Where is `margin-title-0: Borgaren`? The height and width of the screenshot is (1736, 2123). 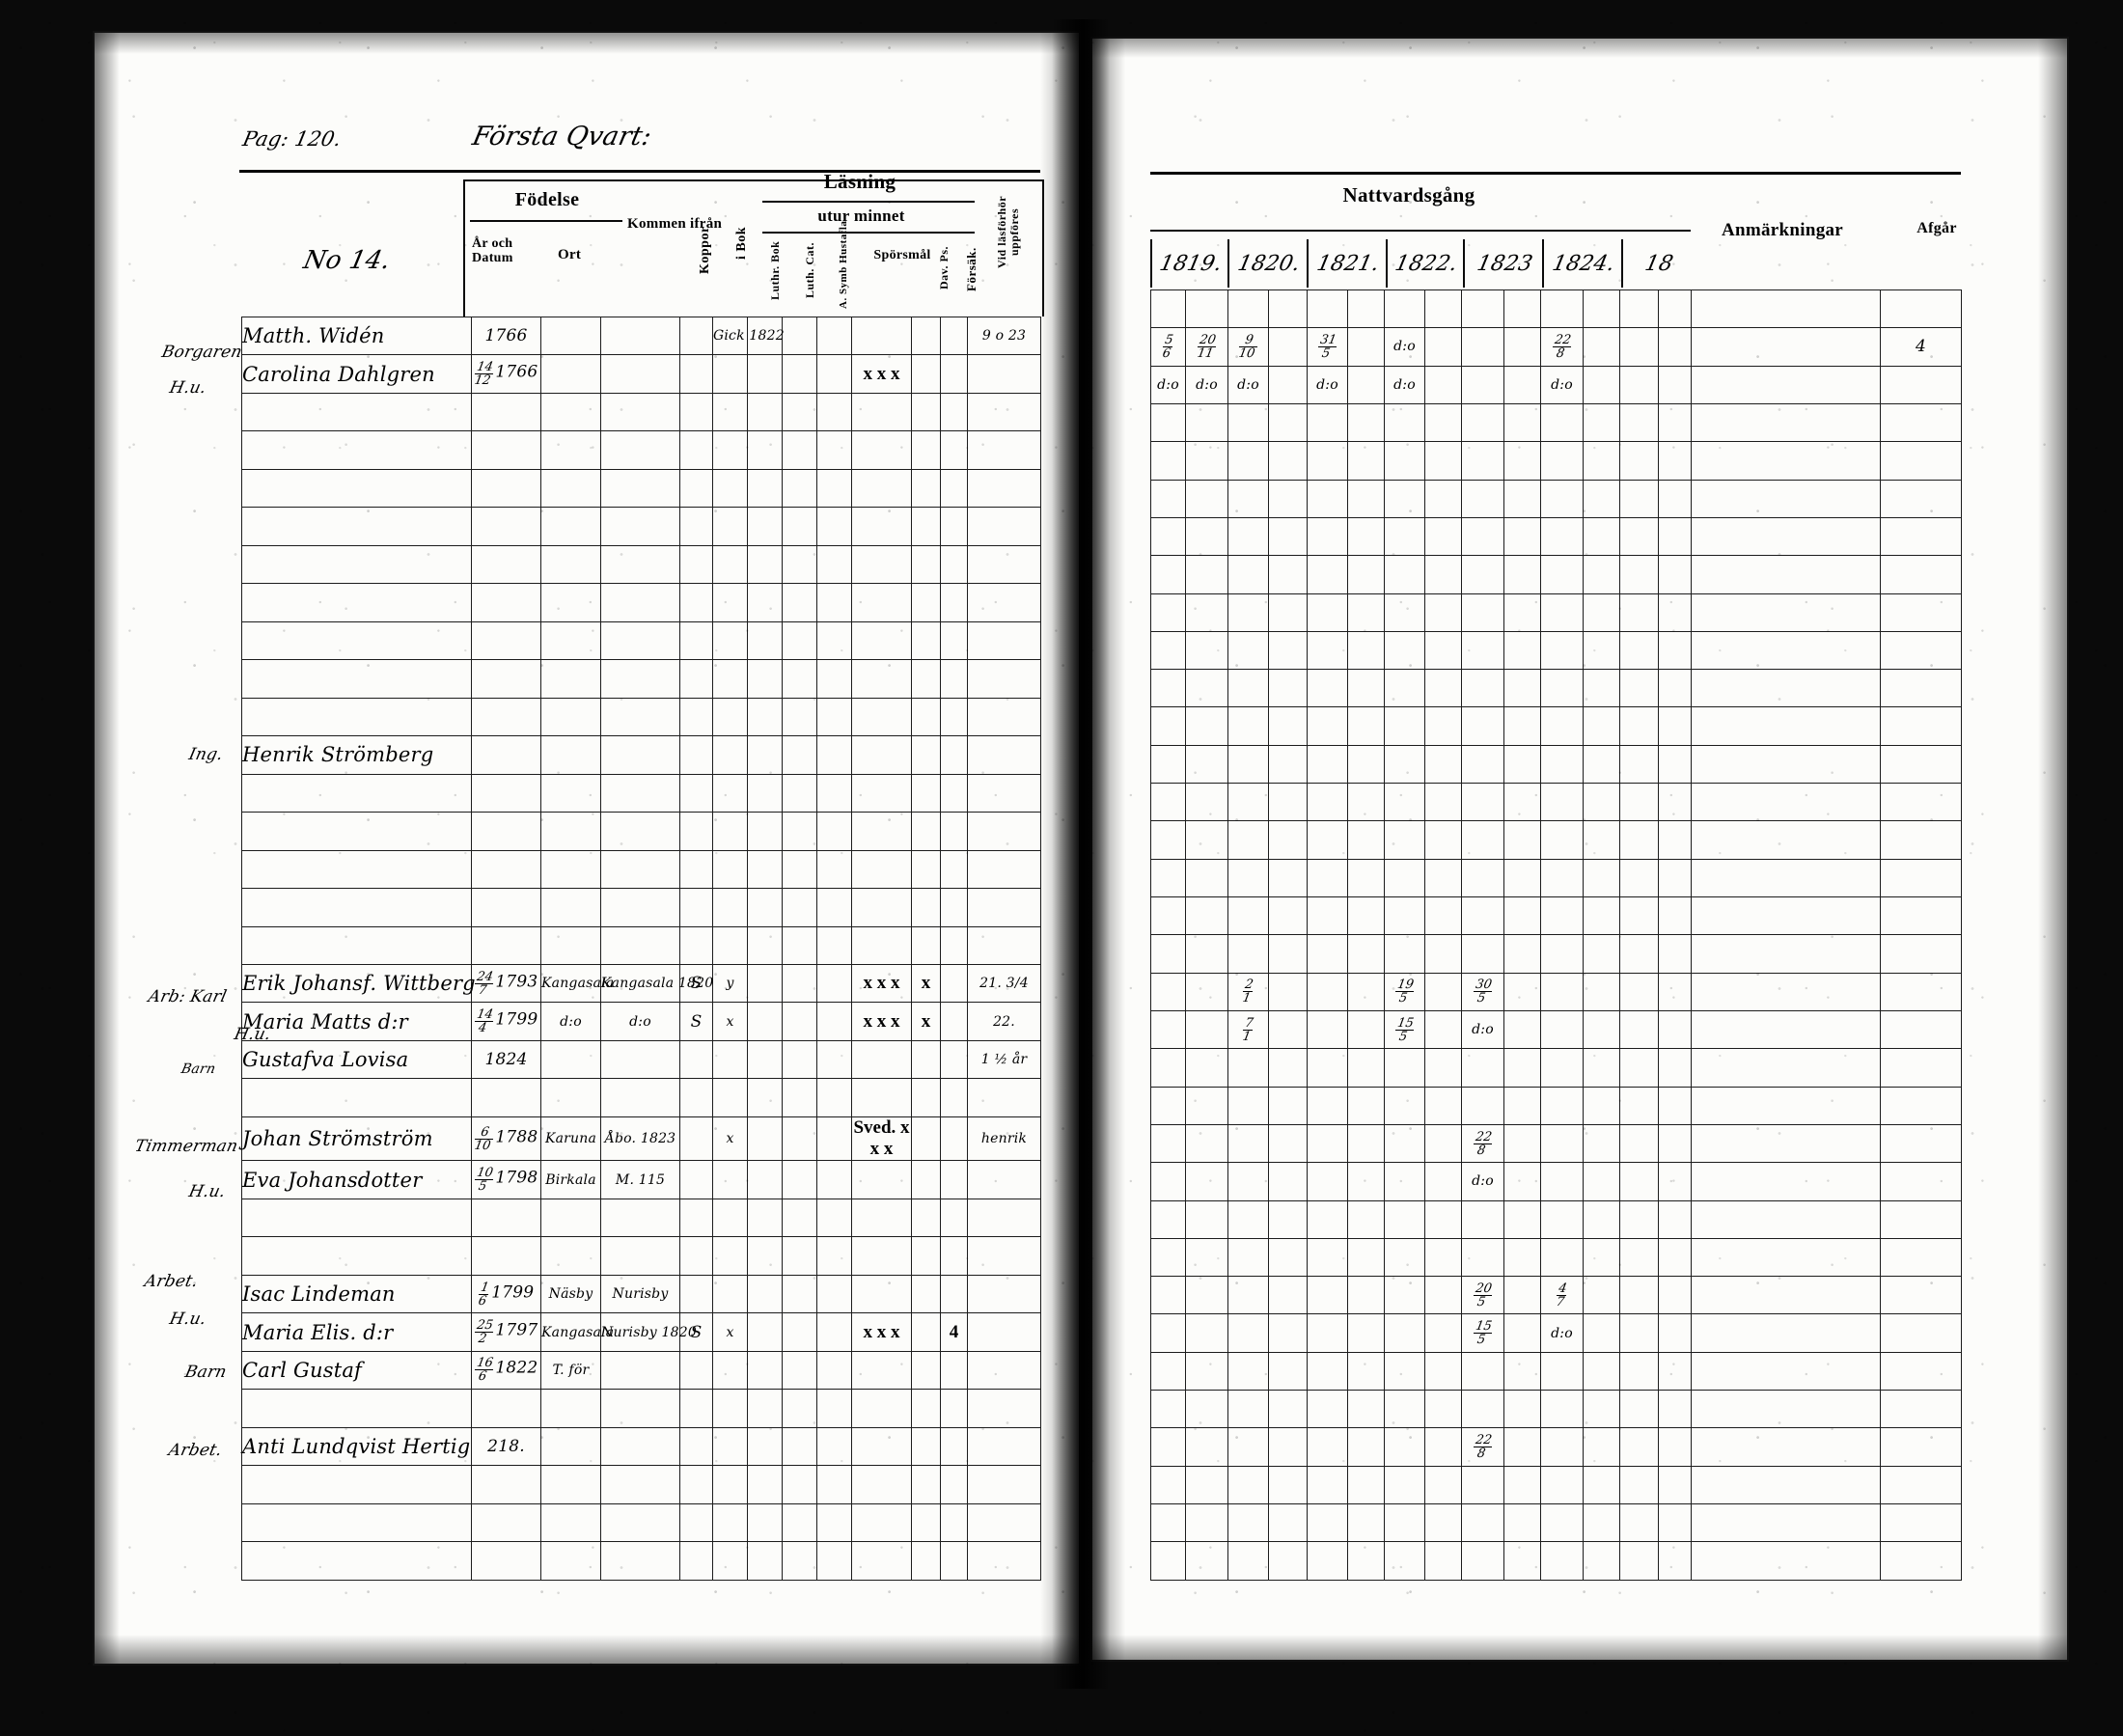 margin-title-0: Borgaren is located at coordinates (201, 352).